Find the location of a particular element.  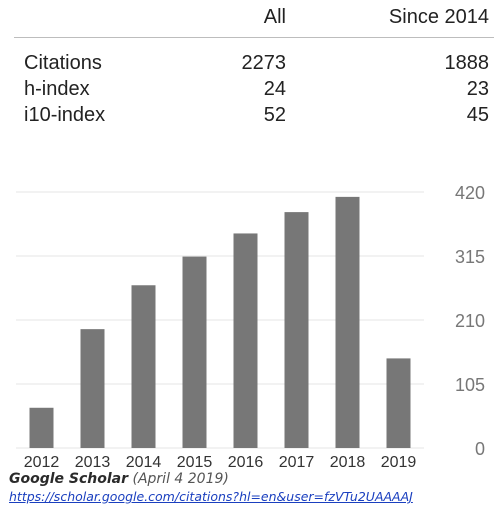

y-tick-label-0: 0 is located at coordinates (480, 449).